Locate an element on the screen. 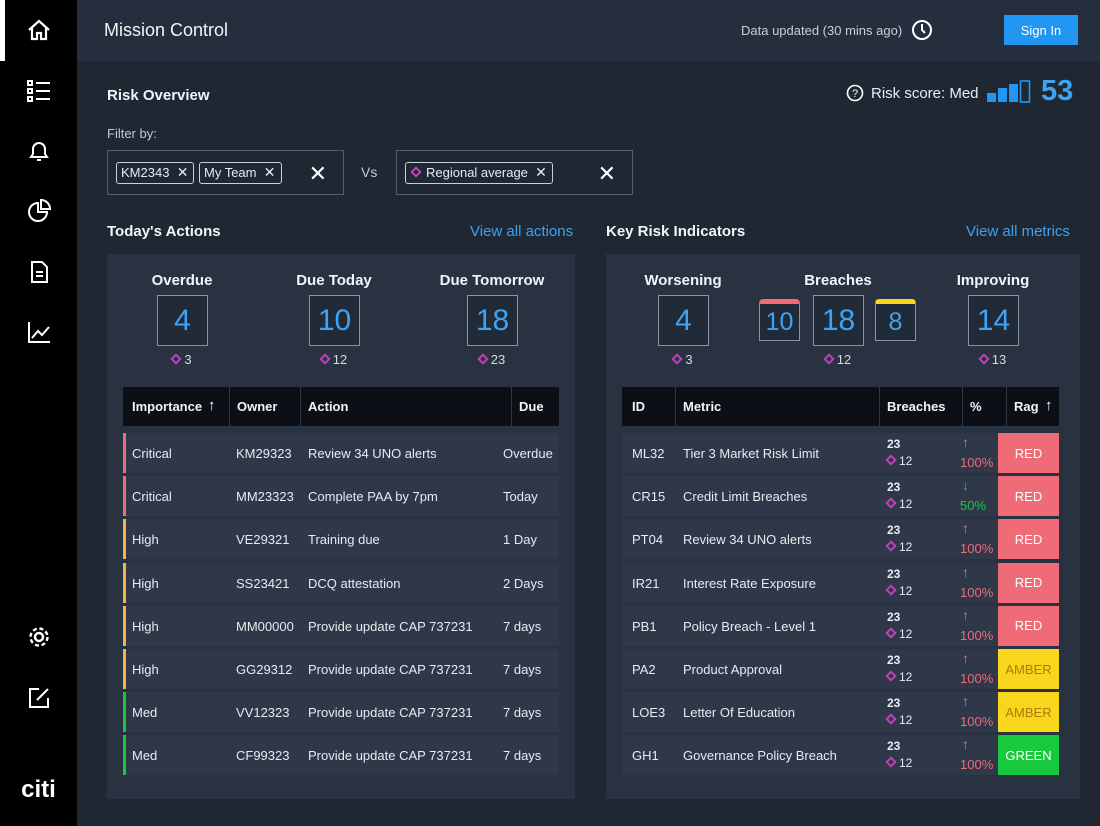 This screenshot has width=1100, height=826. table-row: ML32 Tier 3 Market Risk Limit 23 12 ↑ 100% RED is located at coordinates (840, 453).